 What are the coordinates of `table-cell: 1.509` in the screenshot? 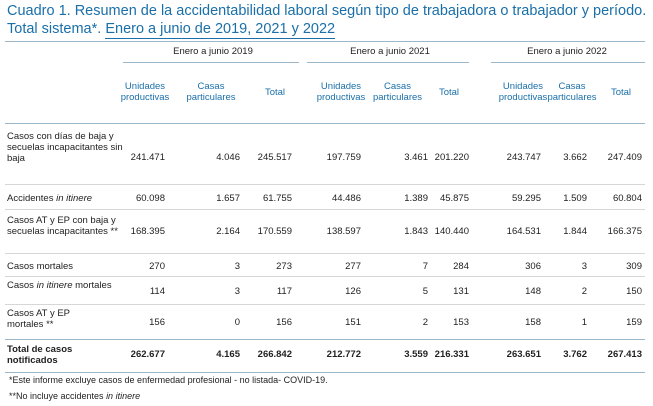 It's located at (575, 198).